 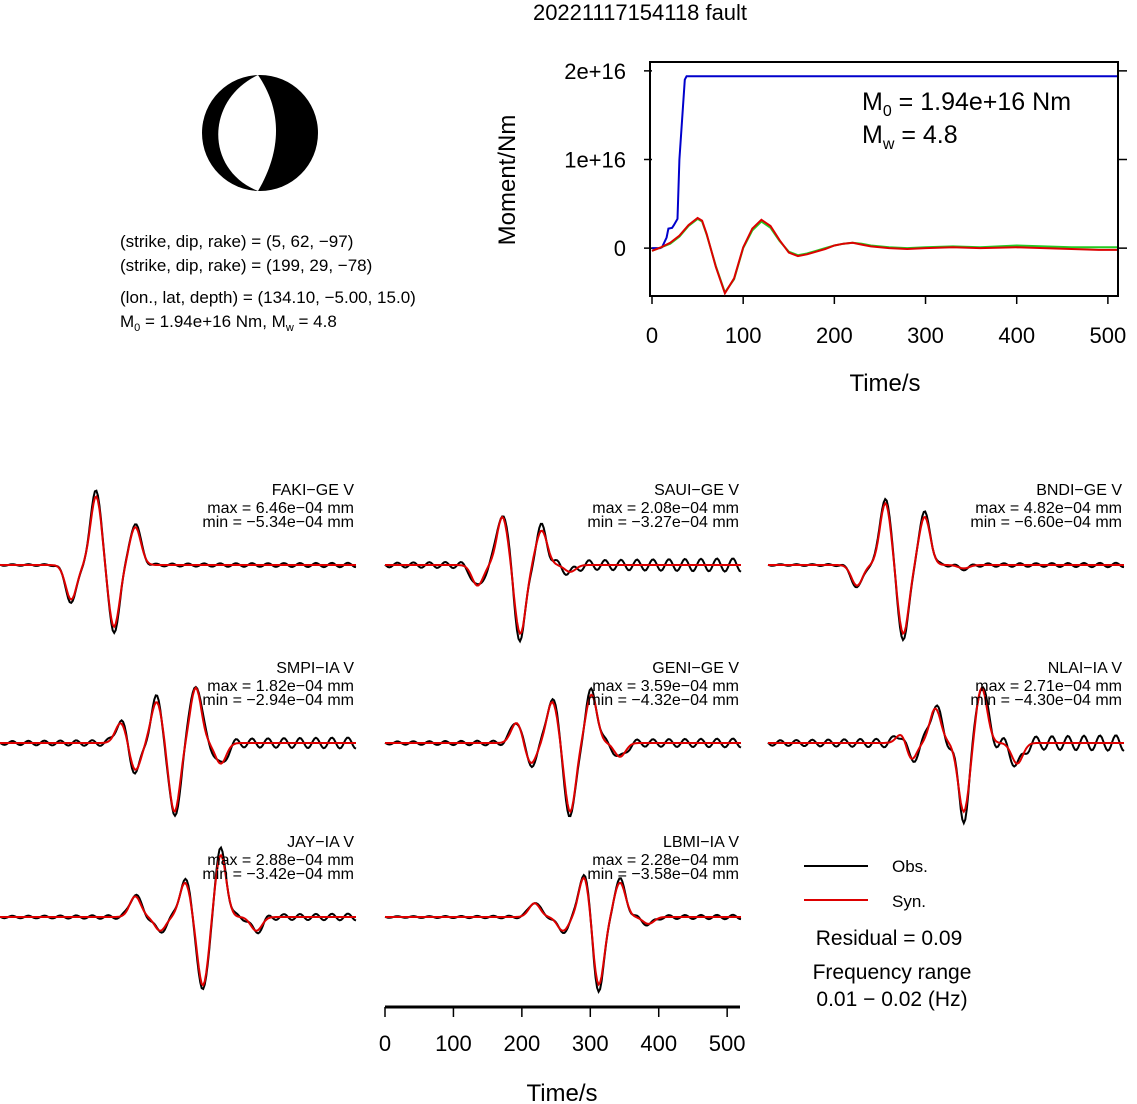 What do you see at coordinates (313, 490) in the screenshot?
I see `station-name: FAKI−GE V` at bounding box center [313, 490].